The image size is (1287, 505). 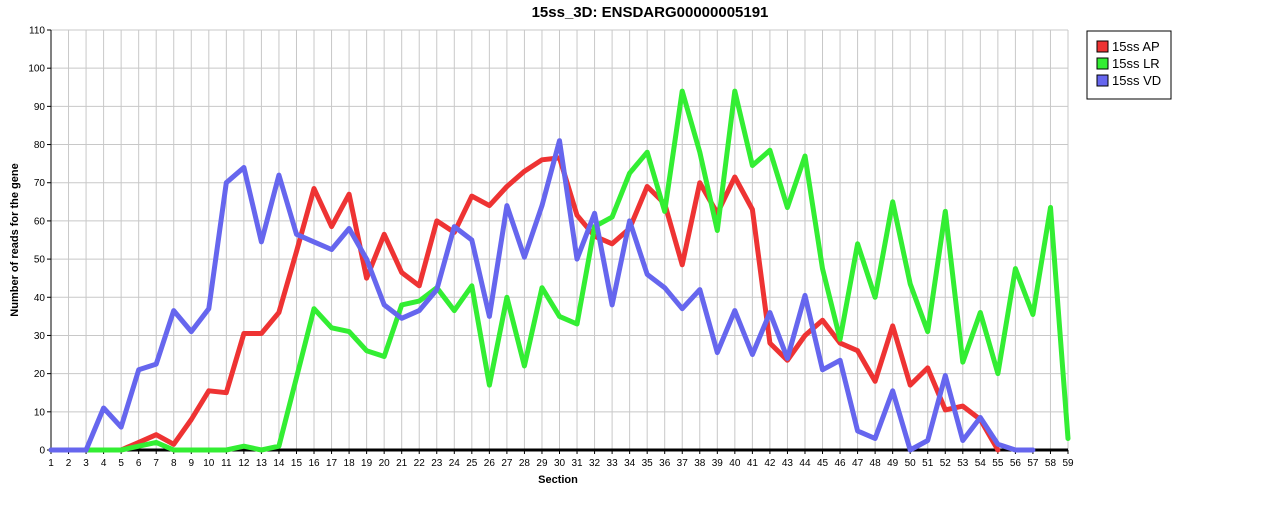 I want to click on x-tick-label: 27, so click(x=507, y=463).